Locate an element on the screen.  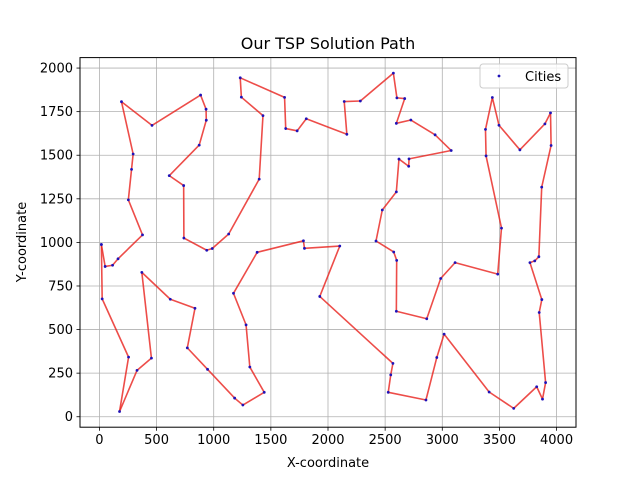
y-tick-label: 750 is located at coordinates (60, 286).